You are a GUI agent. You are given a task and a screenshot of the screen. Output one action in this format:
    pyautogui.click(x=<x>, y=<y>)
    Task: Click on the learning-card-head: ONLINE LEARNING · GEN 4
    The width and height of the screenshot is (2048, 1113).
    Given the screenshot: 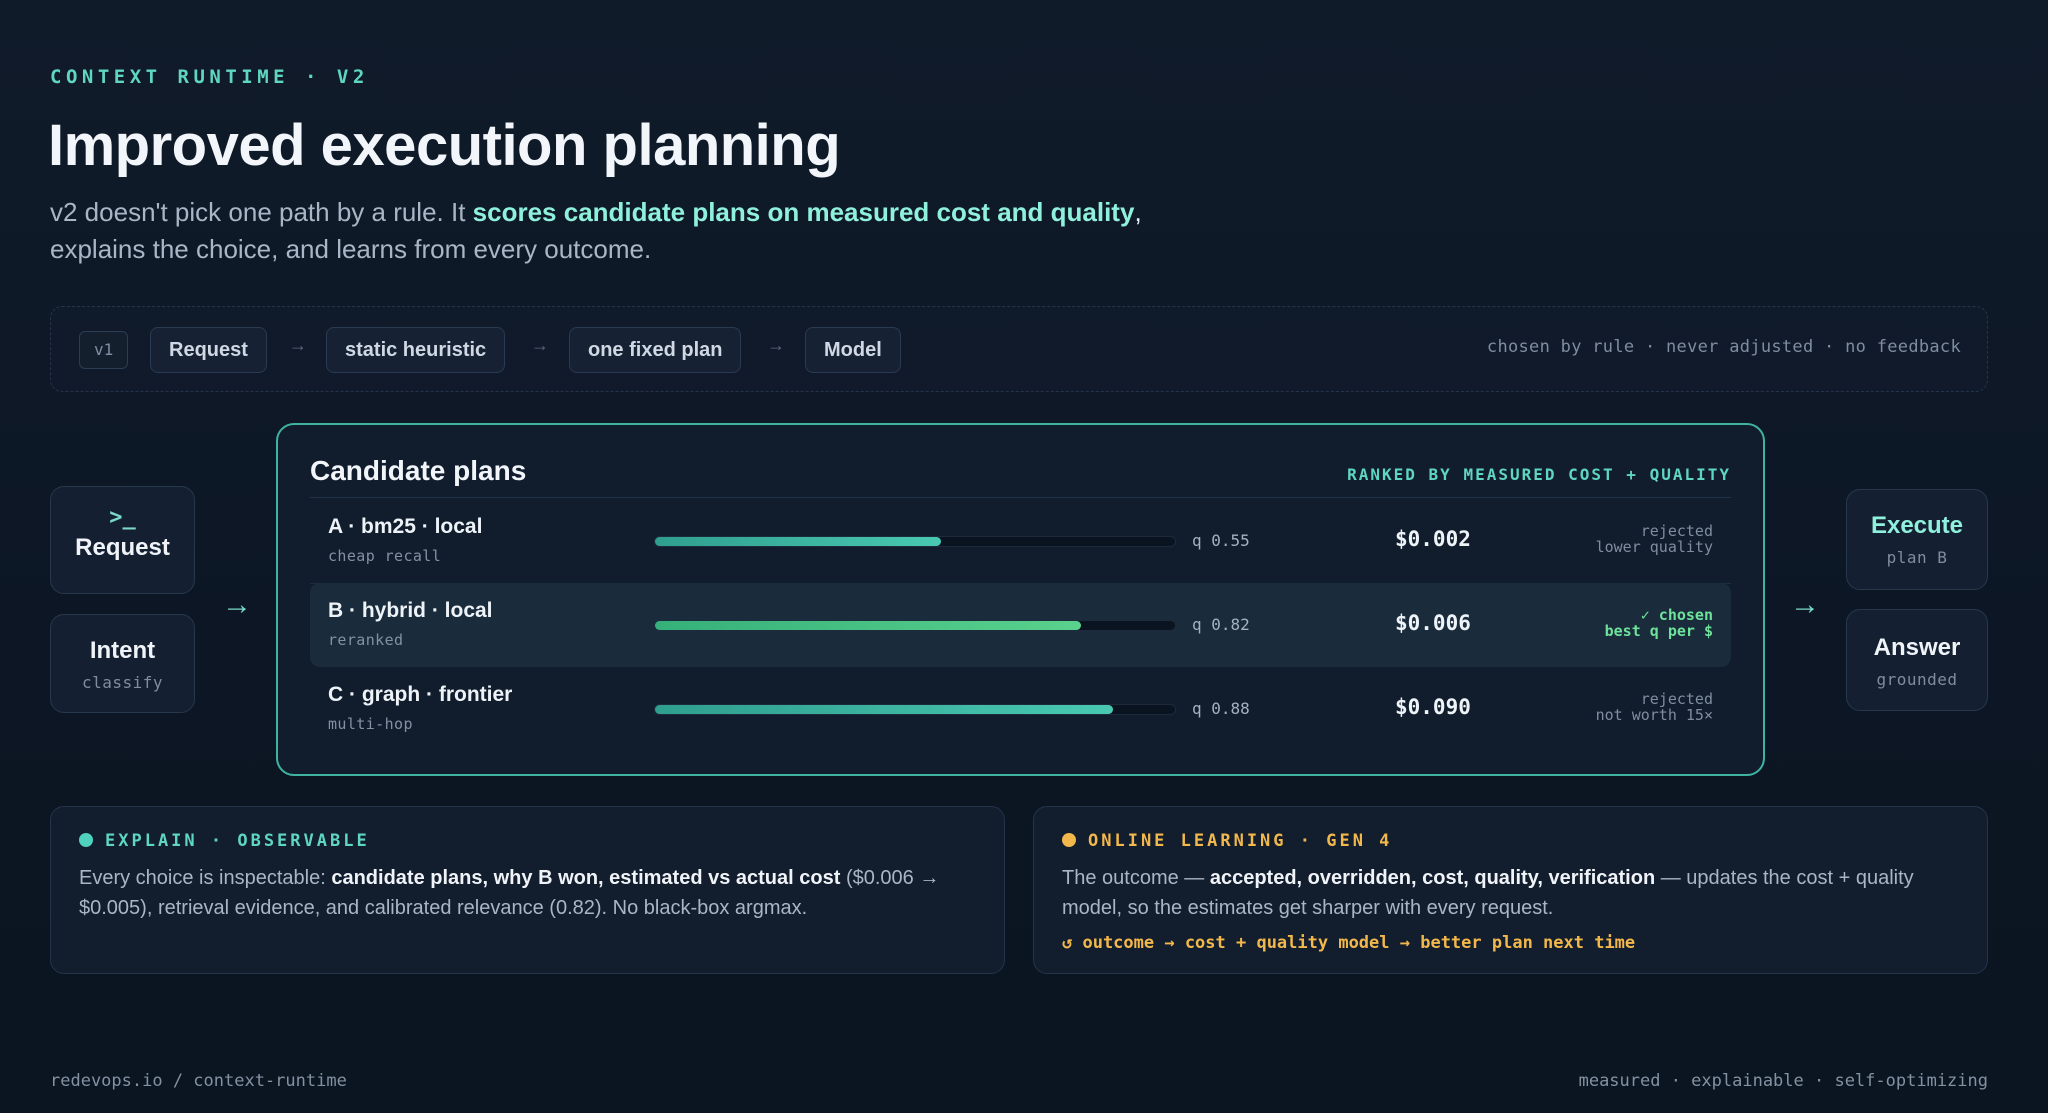 What is the action you would take?
    pyautogui.click(x=1227, y=841)
    